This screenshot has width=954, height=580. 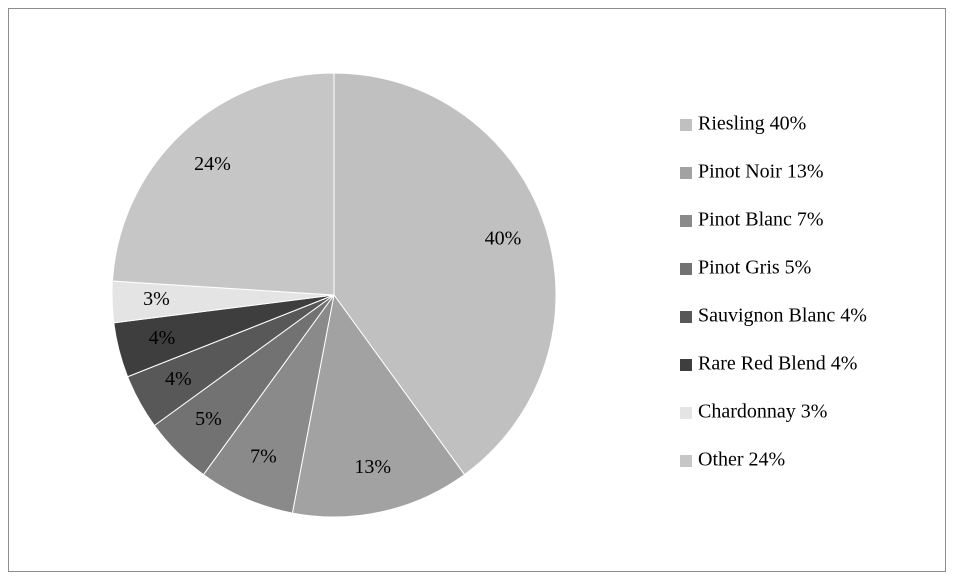 I want to click on data-label: 13%, so click(x=372, y=467).